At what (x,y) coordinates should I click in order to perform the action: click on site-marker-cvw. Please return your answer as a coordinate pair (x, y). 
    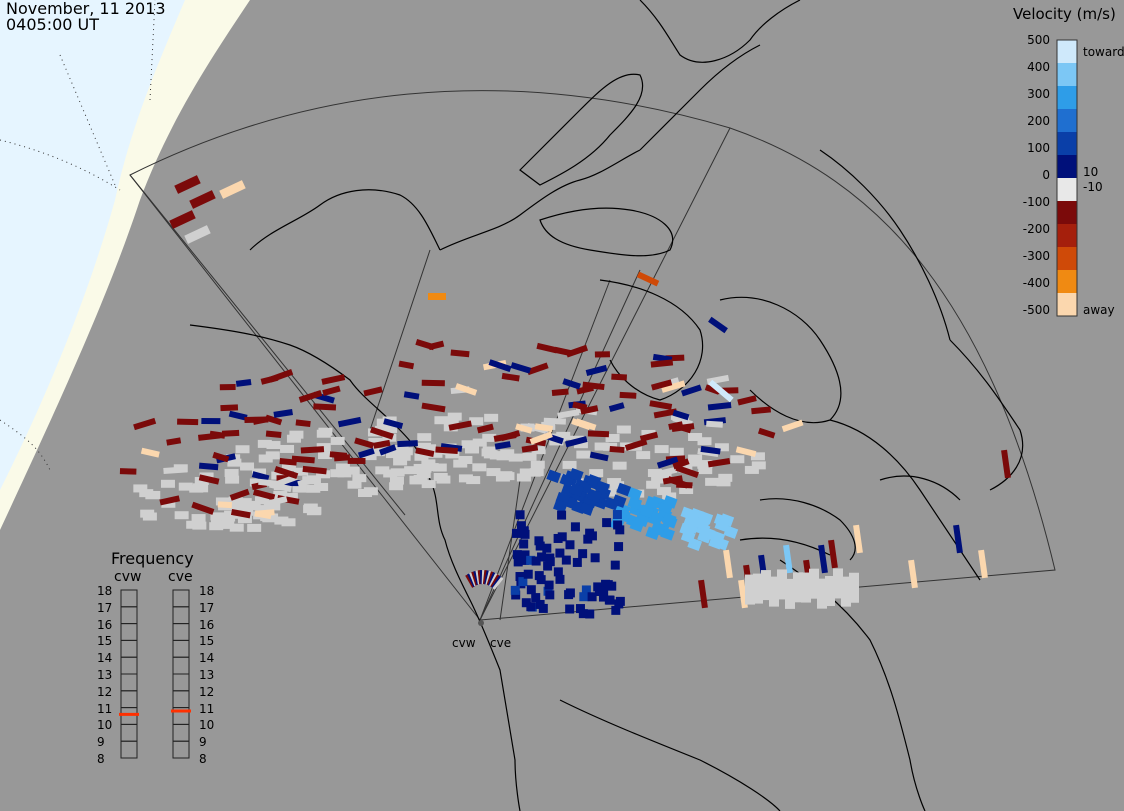
    Looking at the image, I should click on (481, 623).